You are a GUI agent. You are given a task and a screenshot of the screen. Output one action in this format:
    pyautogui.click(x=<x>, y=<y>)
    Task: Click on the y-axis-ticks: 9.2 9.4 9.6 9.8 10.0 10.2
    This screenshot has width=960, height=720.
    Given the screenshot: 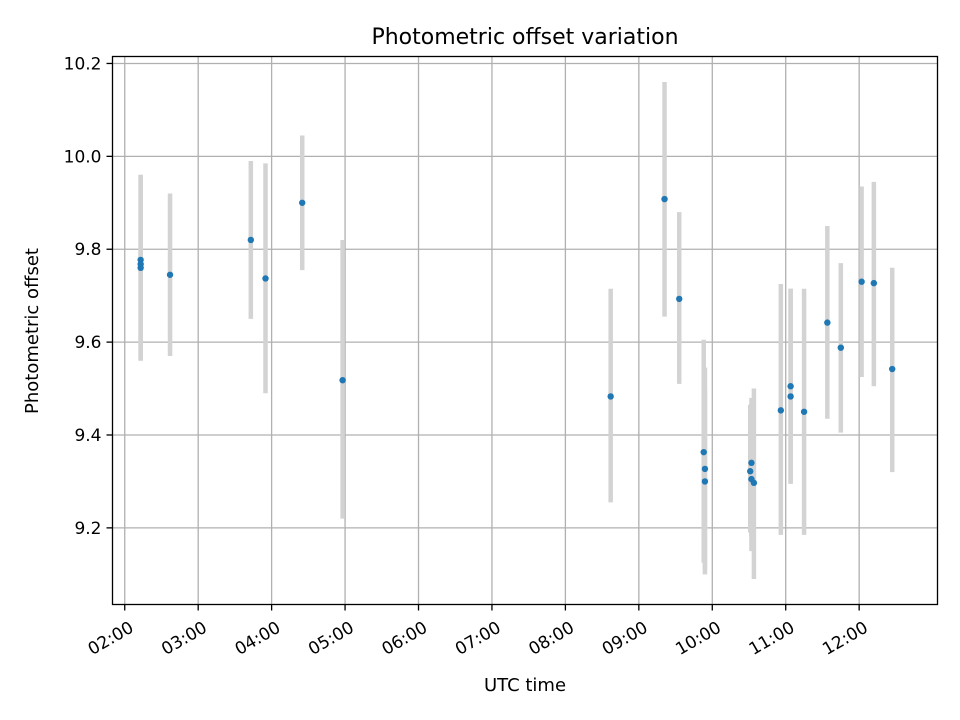 What is the action you would take?
    pyautogui.click(x=88, y=296)
    